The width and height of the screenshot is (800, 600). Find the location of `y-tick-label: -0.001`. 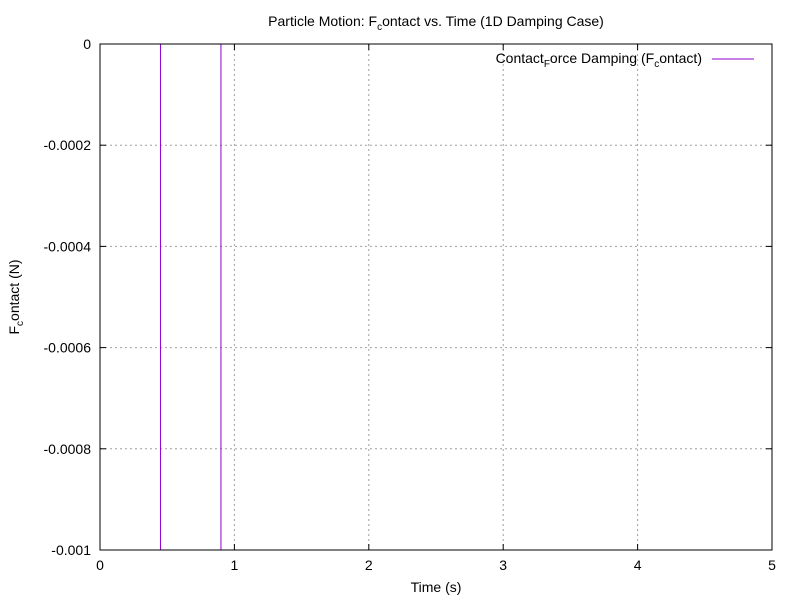

y-tick-label: -0.001 is located at coordinates (71, 550).